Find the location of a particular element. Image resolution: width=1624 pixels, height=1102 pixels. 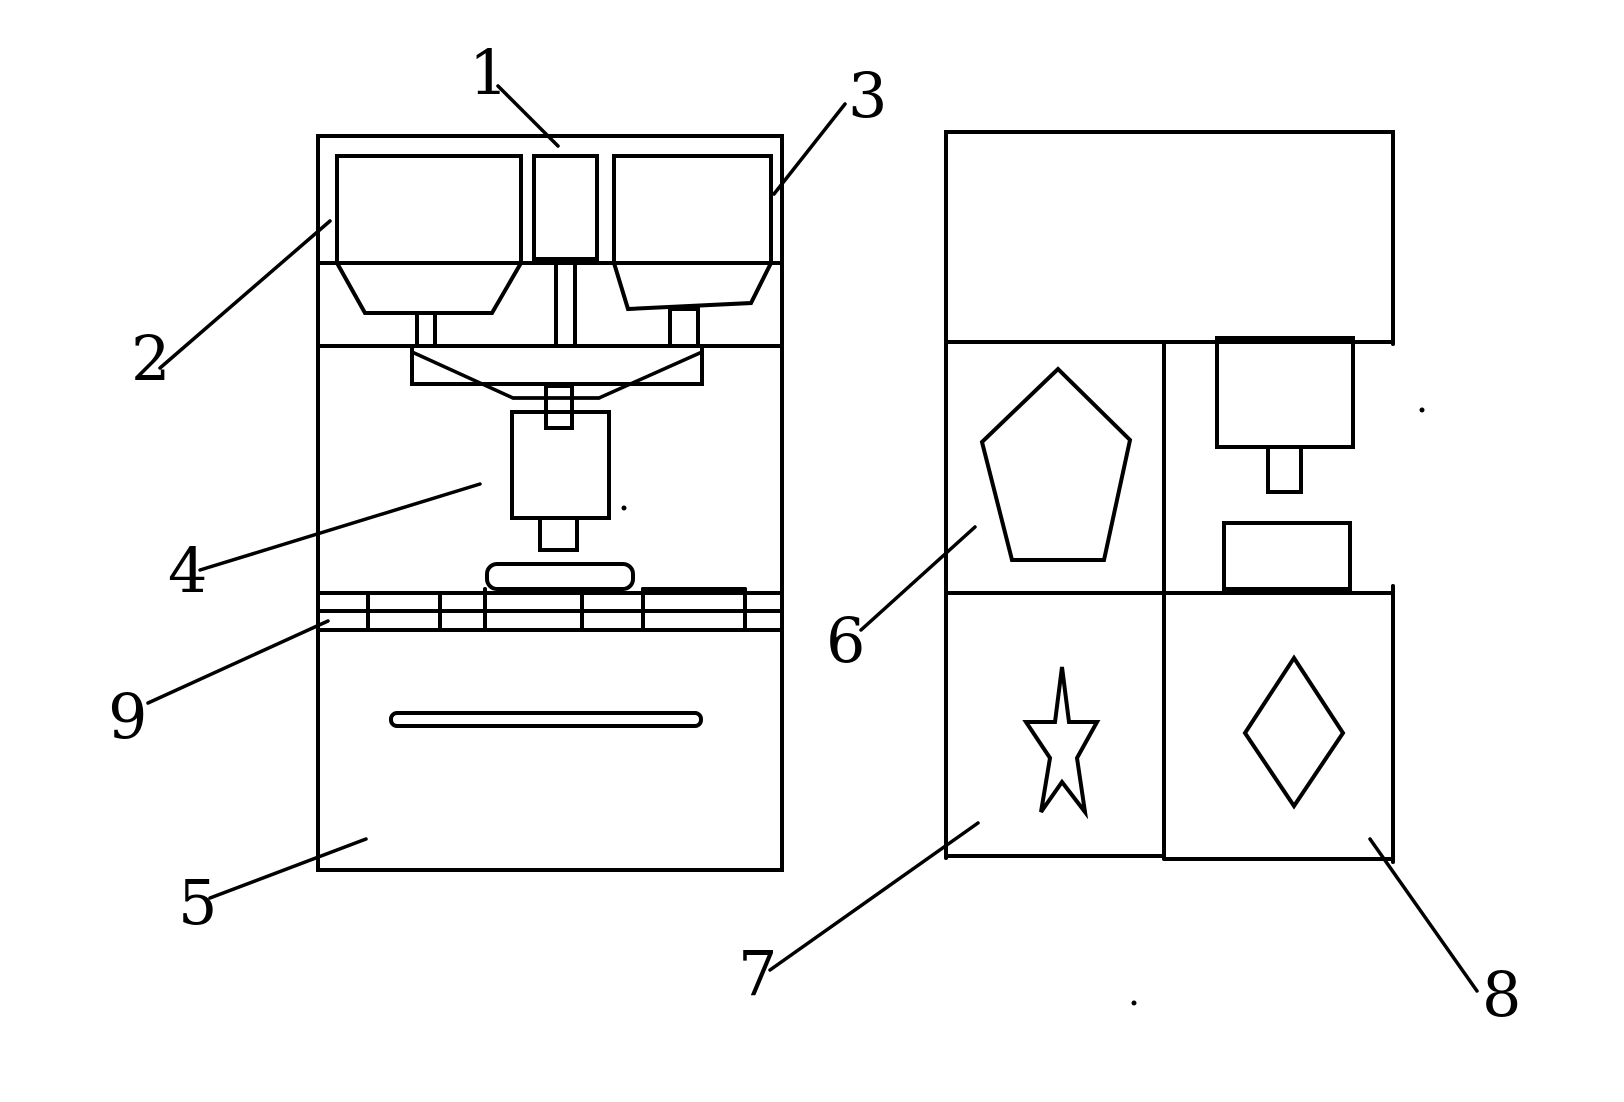

right-hopper is located at coordinates (692, 209).